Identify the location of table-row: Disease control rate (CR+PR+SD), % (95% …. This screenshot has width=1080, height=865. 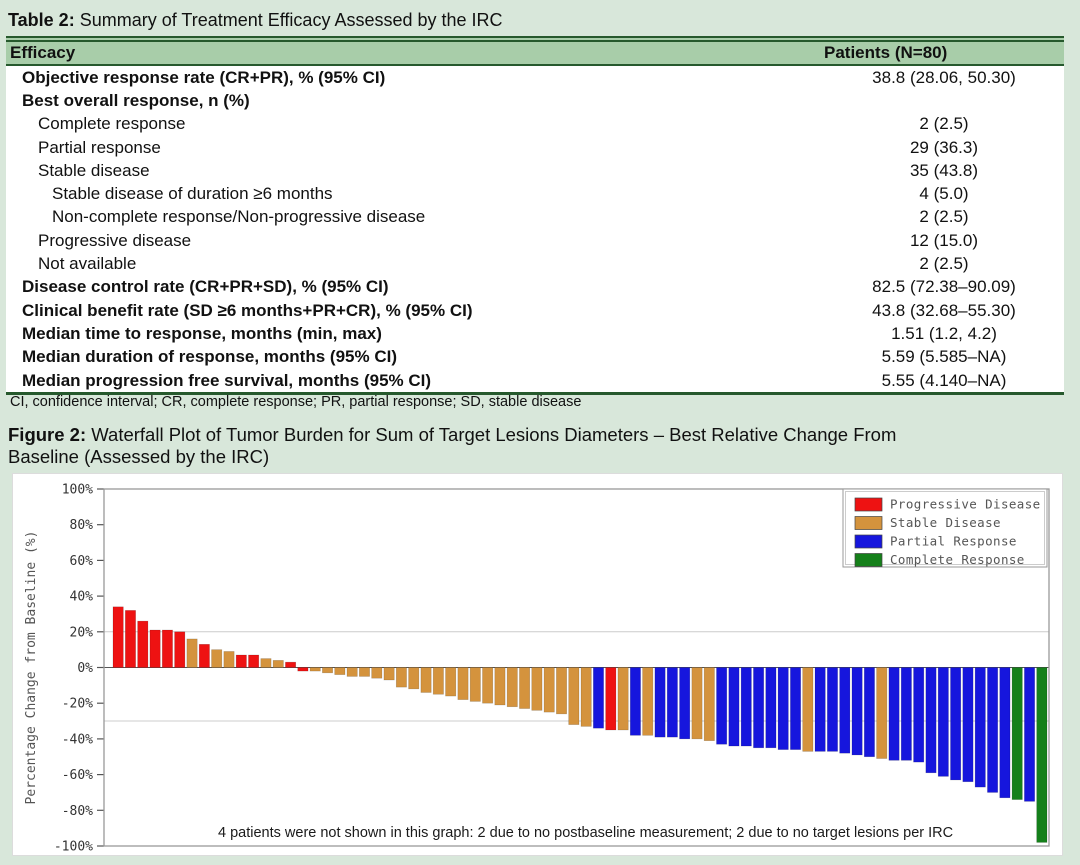
(535, 287).